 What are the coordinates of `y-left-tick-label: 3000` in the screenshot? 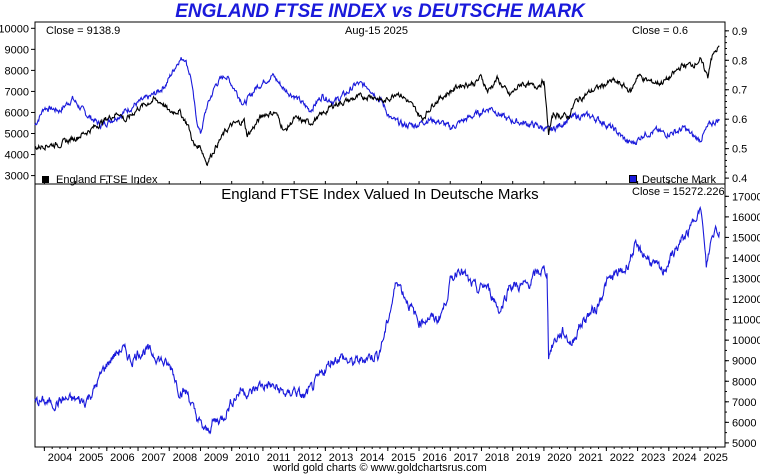 It's located at (17, 177).